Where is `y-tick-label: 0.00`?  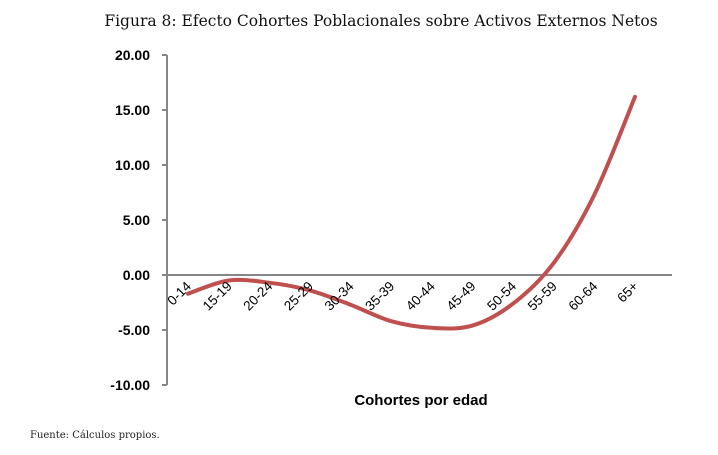 y-tick-label: 0.00 is located at coordinates (136, 275).